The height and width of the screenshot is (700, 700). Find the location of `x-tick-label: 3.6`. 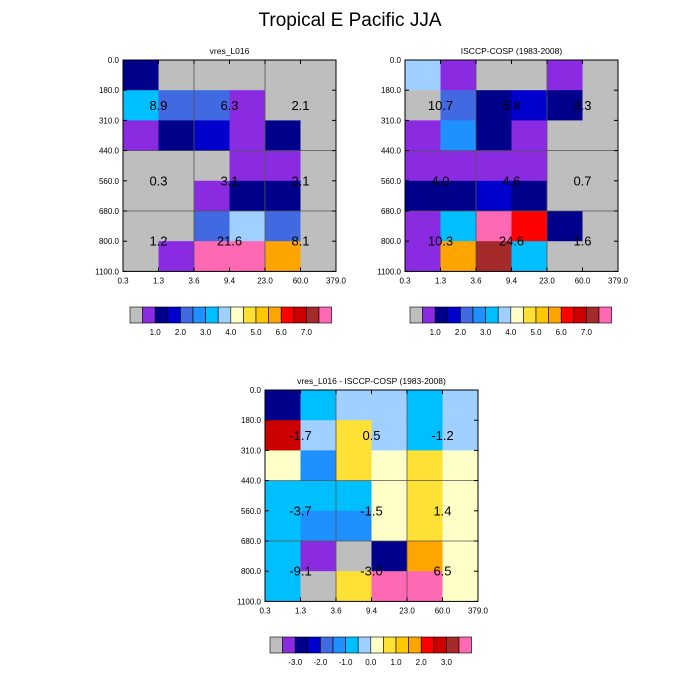

x-tick-label: 3.6 is located at coordinates (194, 280).